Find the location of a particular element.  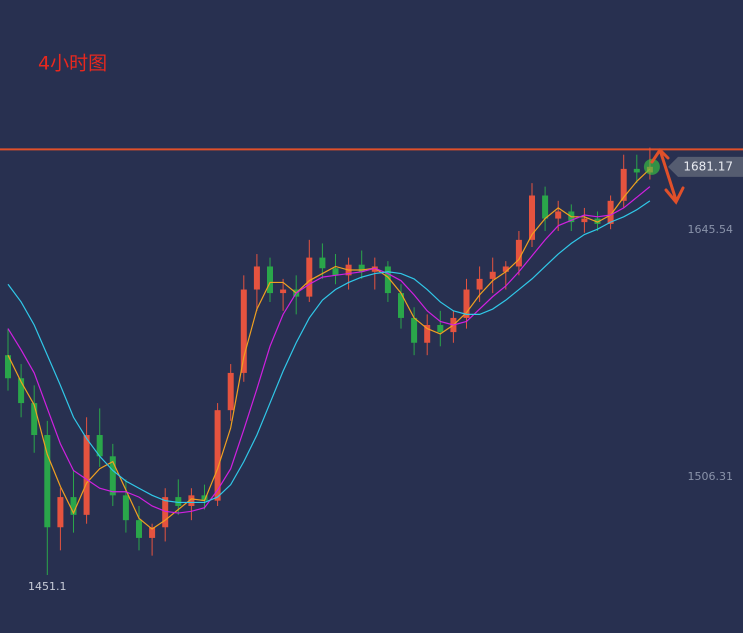

y-tick-label: 1645.54 is located at coordinates (711, 229).